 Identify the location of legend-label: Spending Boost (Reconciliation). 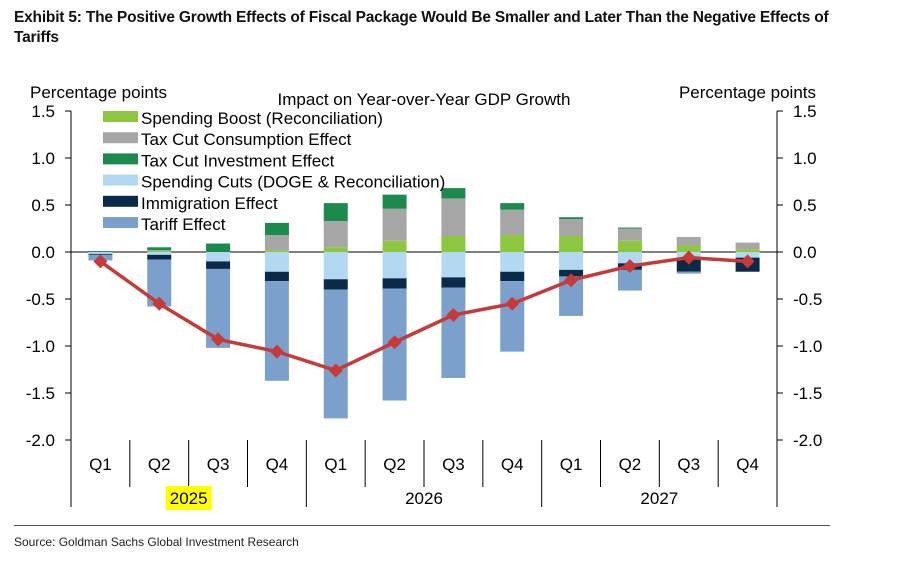
(262, 118).